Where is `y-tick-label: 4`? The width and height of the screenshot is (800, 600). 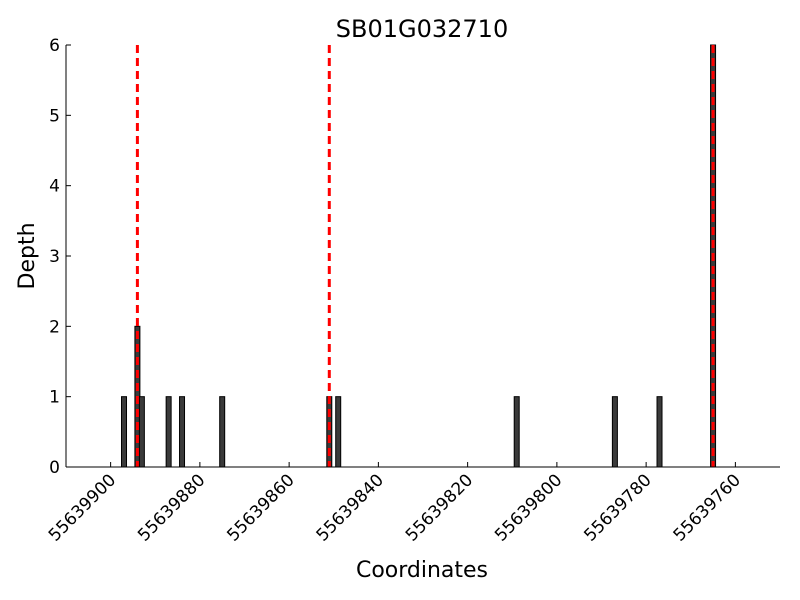 y-tick-label: 4 is located at coordinates (54, 187).